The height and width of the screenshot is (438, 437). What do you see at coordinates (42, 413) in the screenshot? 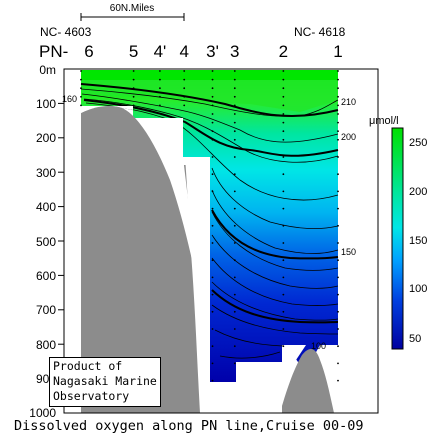
I see `y-tick-label: 1000` at bounding box center [42, 413].